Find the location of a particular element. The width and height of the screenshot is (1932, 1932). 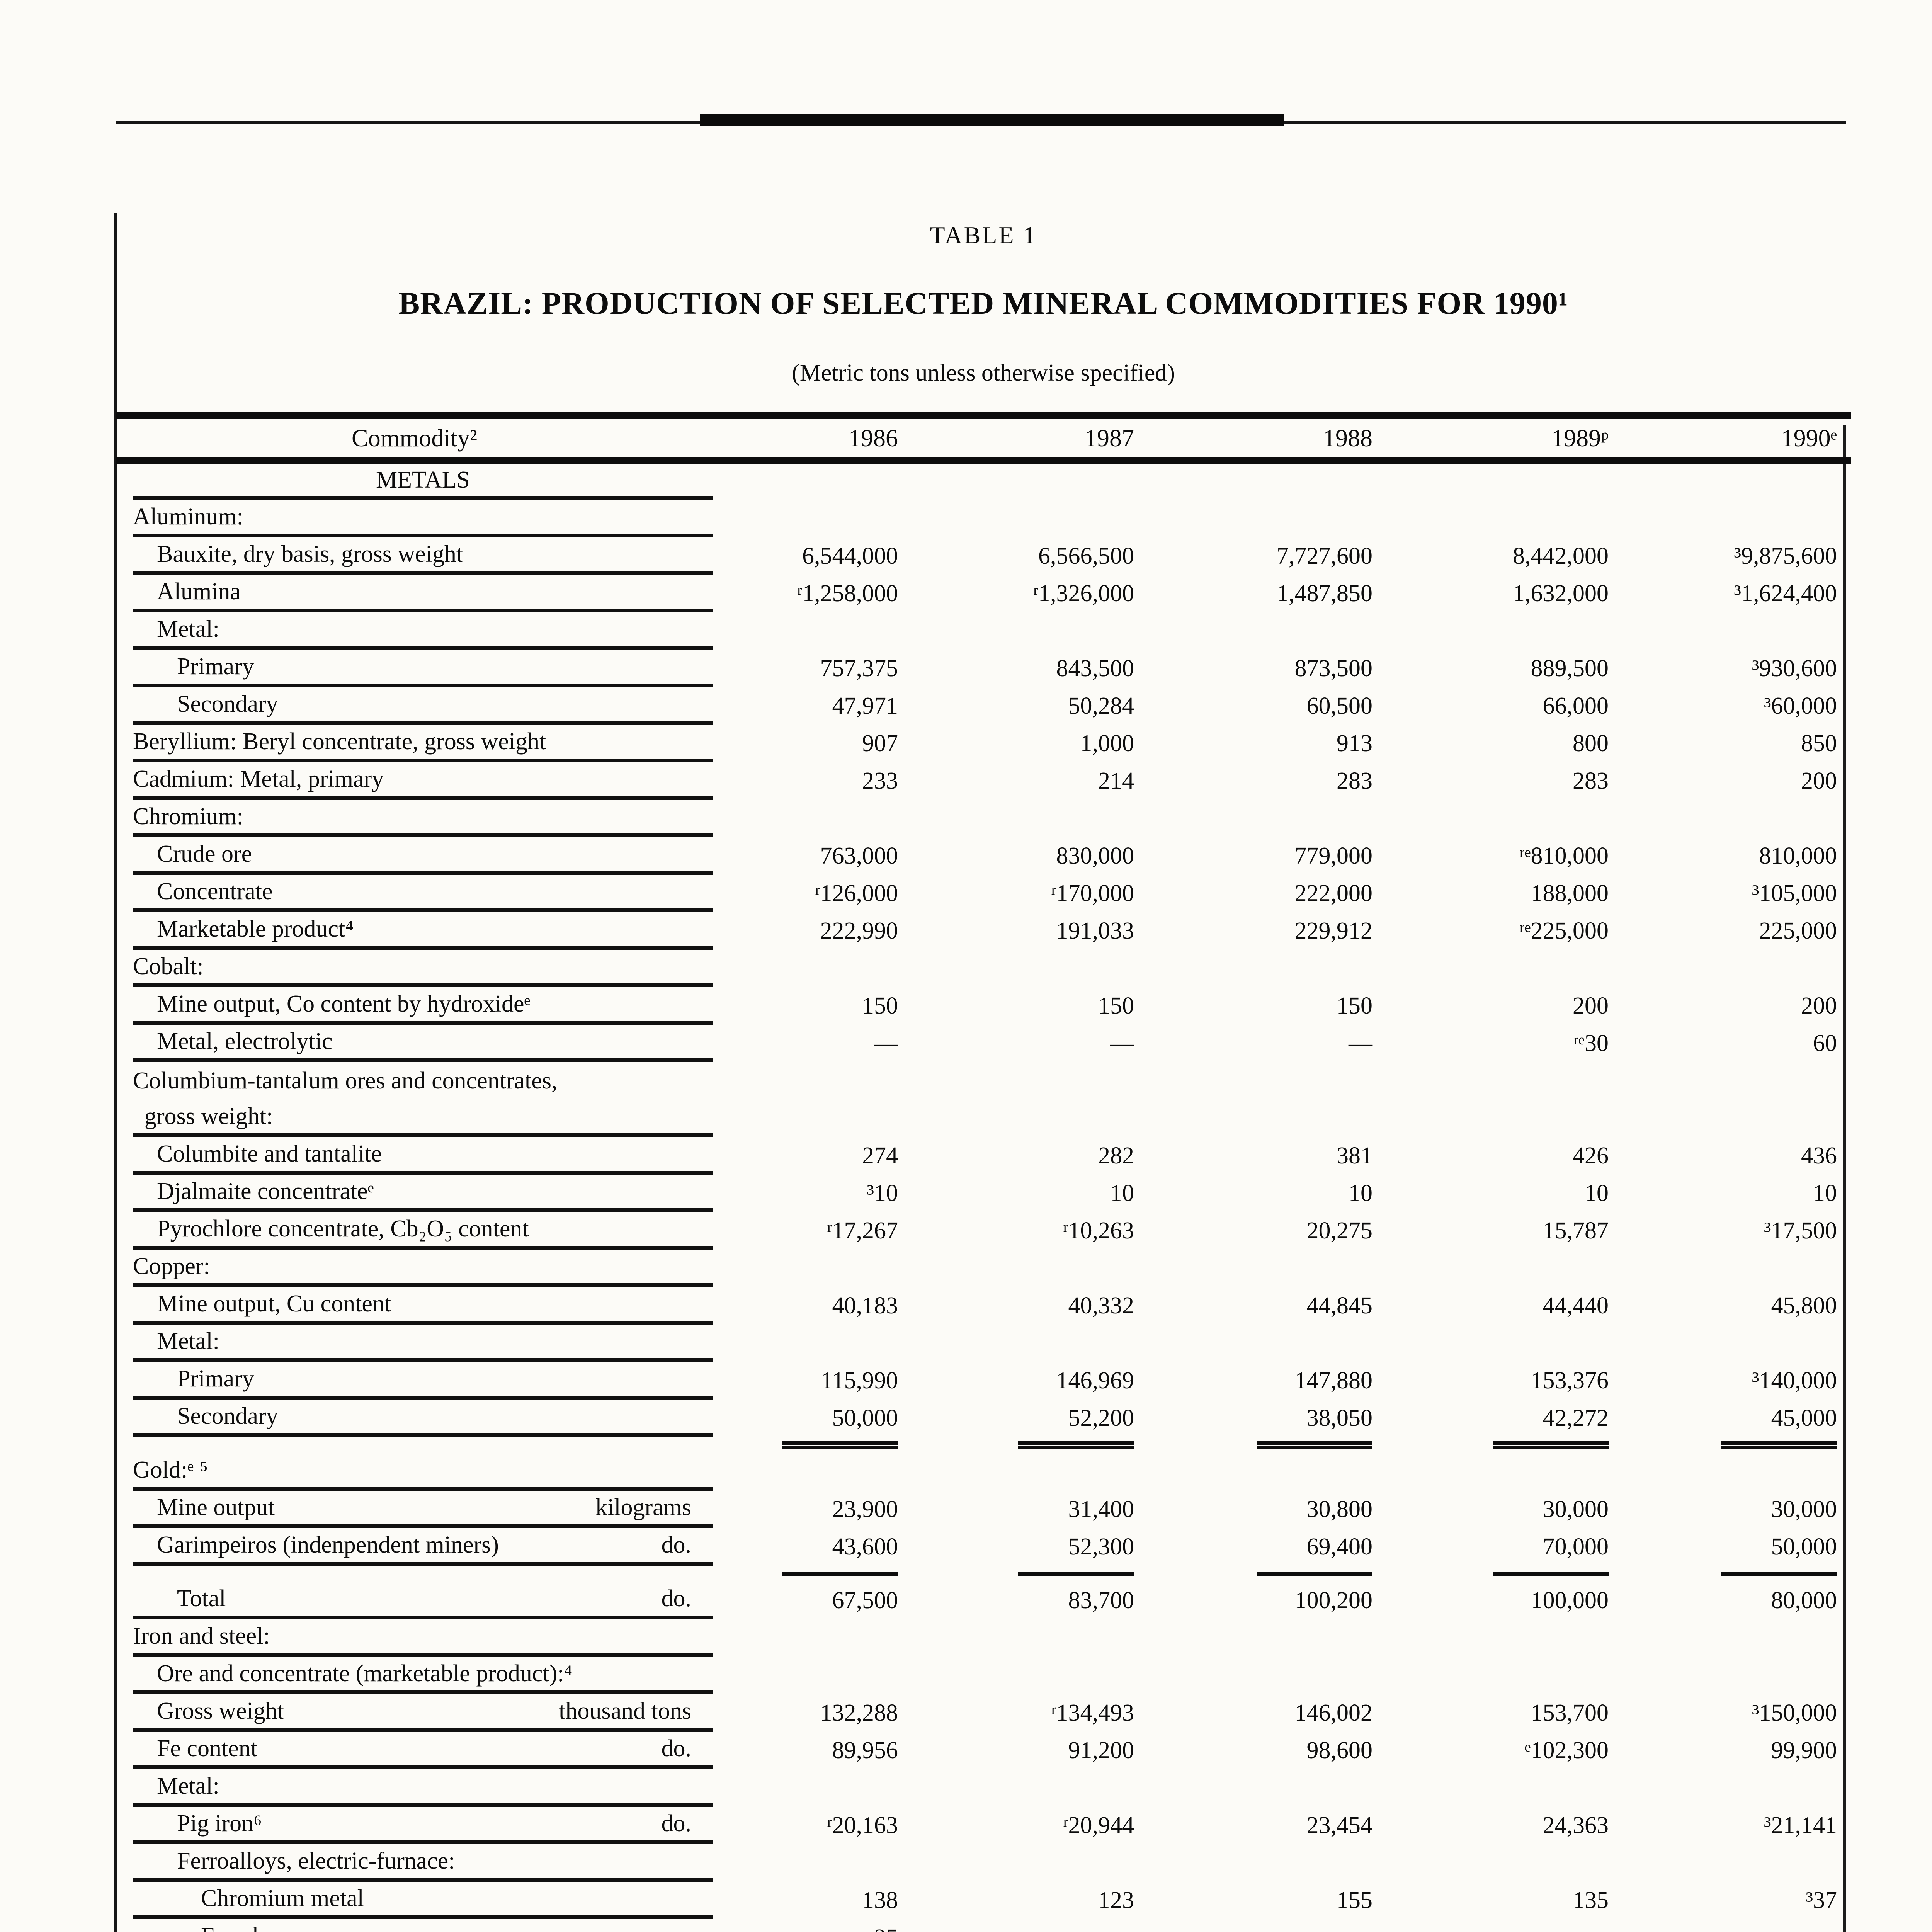

commodity-cell: Copper: is located at coordinates (423, 1269).